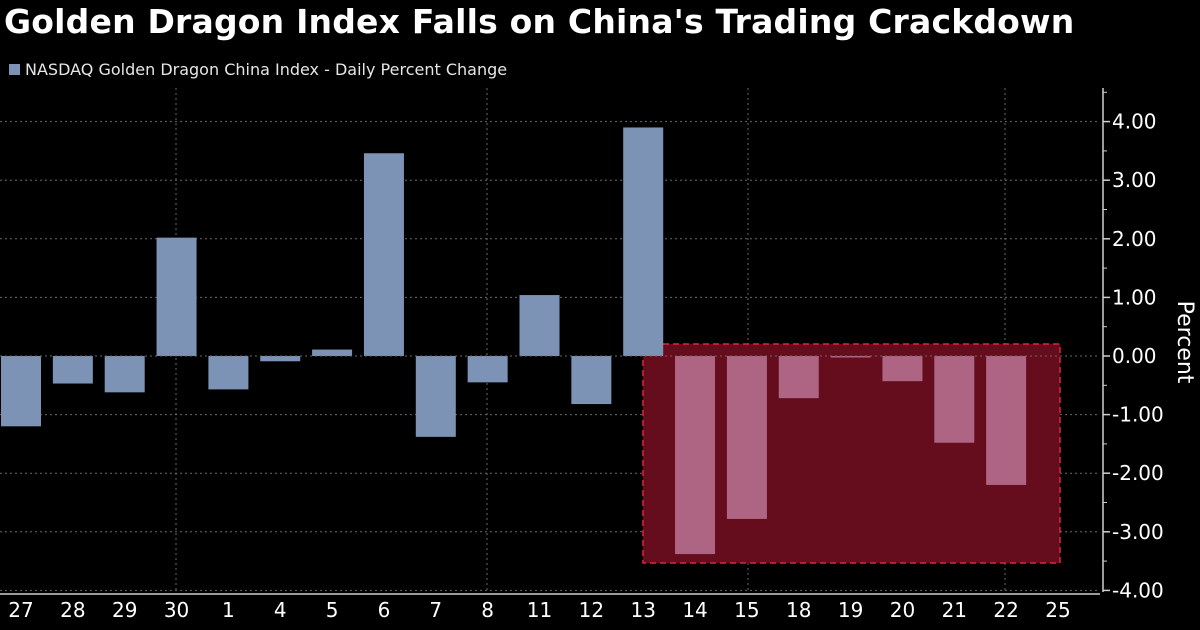 This screenshot has width=1200, height=630. Describe the element at coordinates (798, 610) in the screenshot. I see `x-tick-label: 18` at that location.